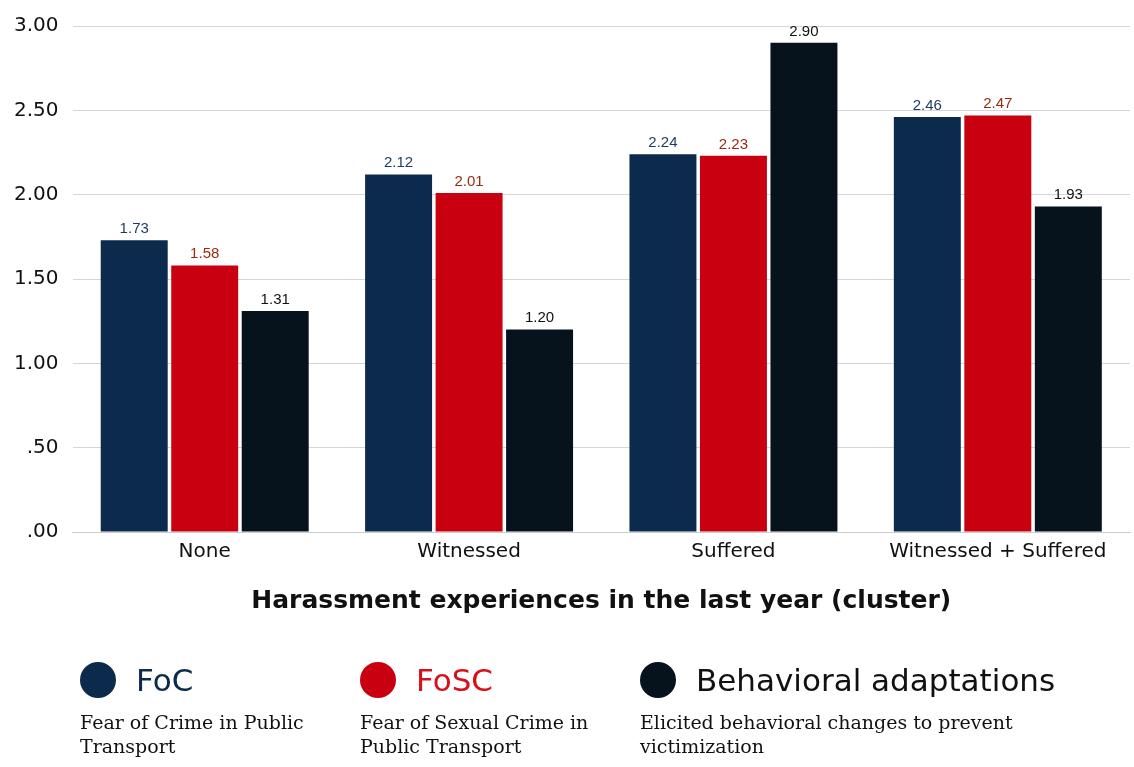 Image resolution: width=1134 pixels, height=767 pixels. I want to click on legend-label: FoC, so click(165, 680).